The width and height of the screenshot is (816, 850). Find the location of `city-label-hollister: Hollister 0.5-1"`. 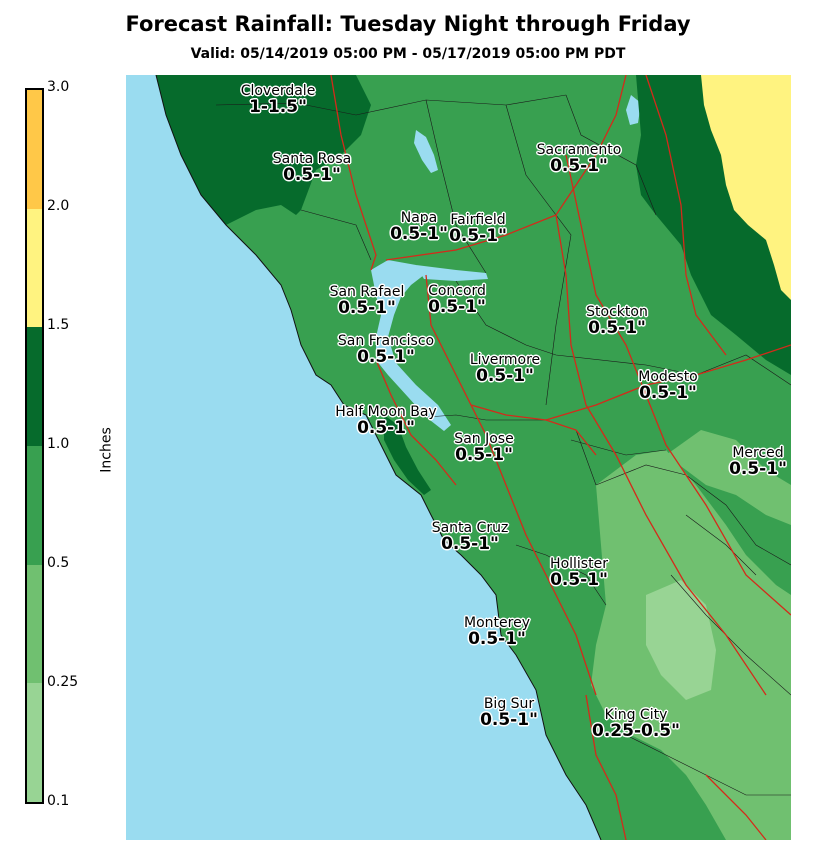

city-label-hollister: Hollister 0.5-1" is located at coordinates (579, 572).